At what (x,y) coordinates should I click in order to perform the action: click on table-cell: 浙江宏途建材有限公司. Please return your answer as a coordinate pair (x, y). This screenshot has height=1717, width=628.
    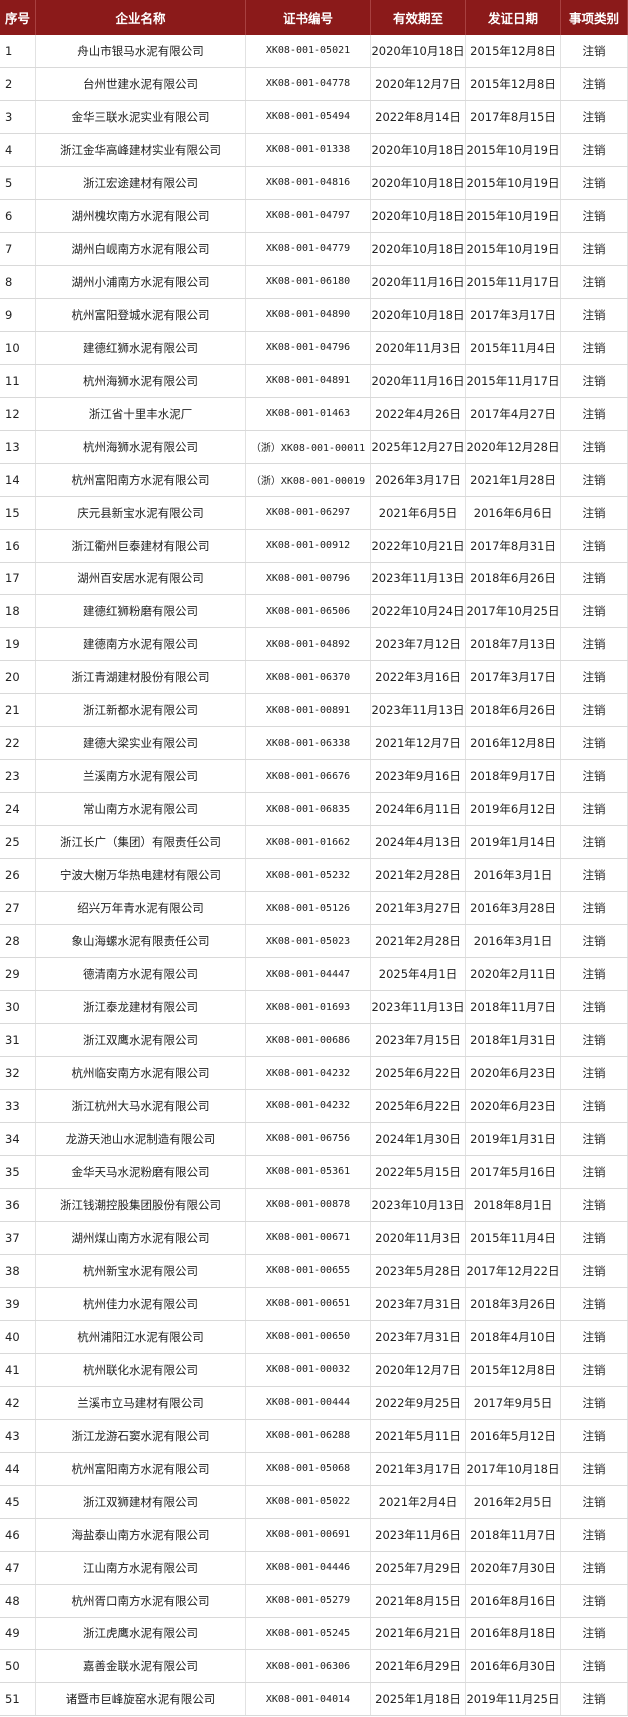
    Looking at the image, I should click on (141, 182).